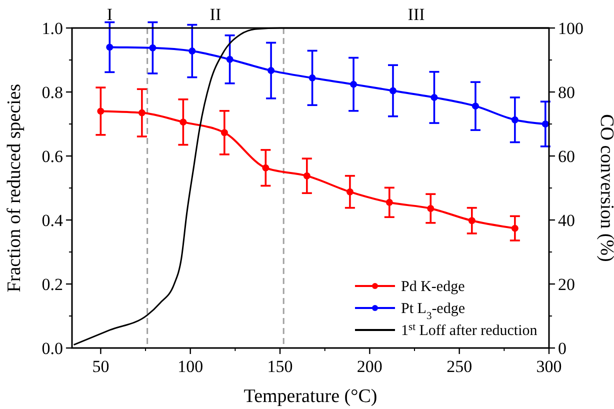  Describe the element at coordinates (433, 287) in the screenshot. I see `legend-label: Pd K-edge` at that location.